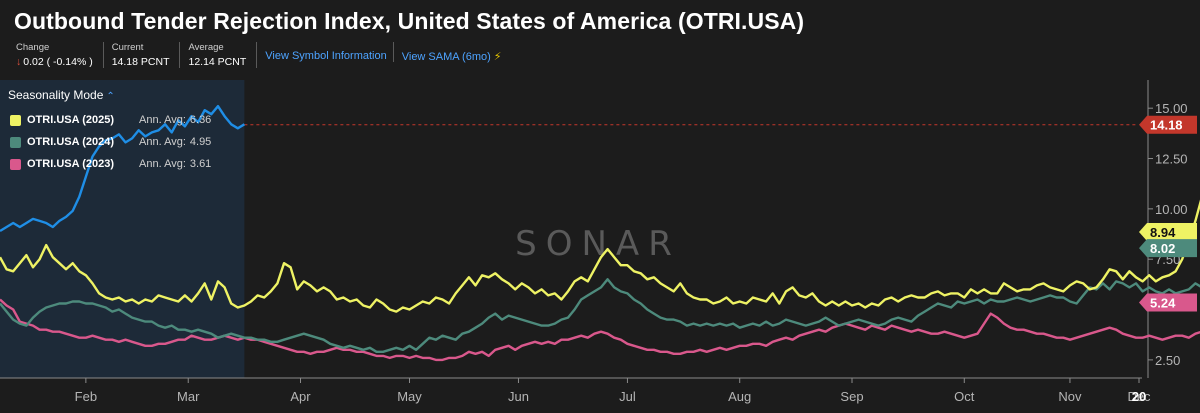  I want to click on x-tick-label: Apr, so click(300, 396).